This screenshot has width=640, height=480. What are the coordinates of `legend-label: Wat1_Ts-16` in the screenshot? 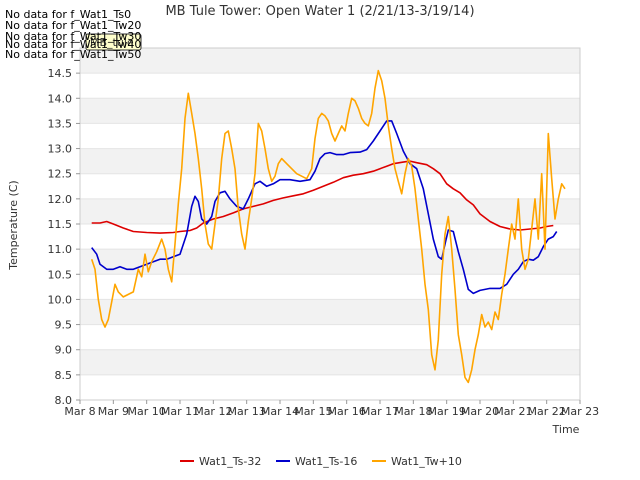 It's located at (326, 461).